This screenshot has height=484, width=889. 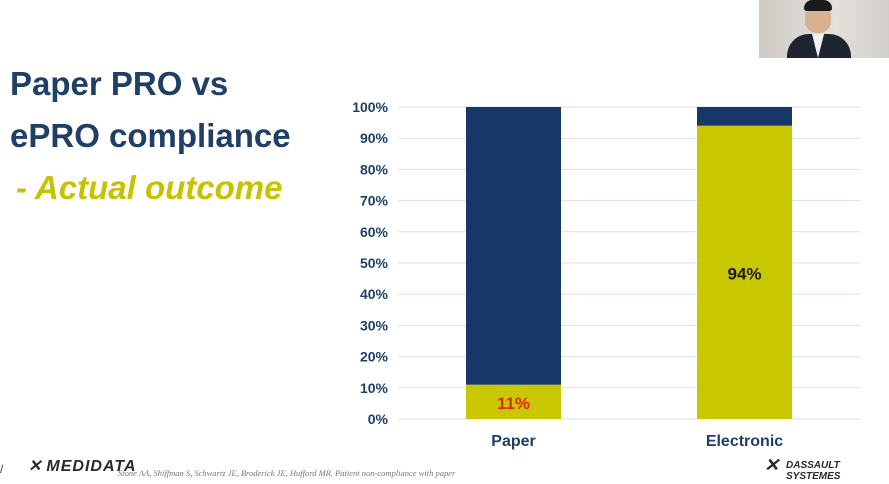 I want to click on medidata-logo: ✕ MEDIDATA, so click(x=82, y=466).